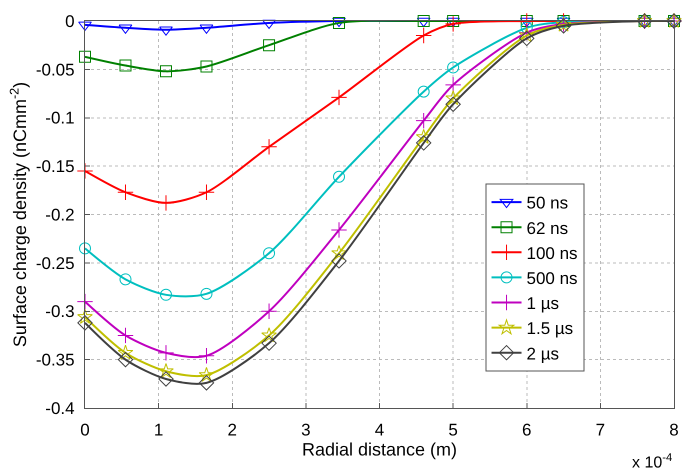  I want to click on x-tick-label: 3, so click(306, 430).